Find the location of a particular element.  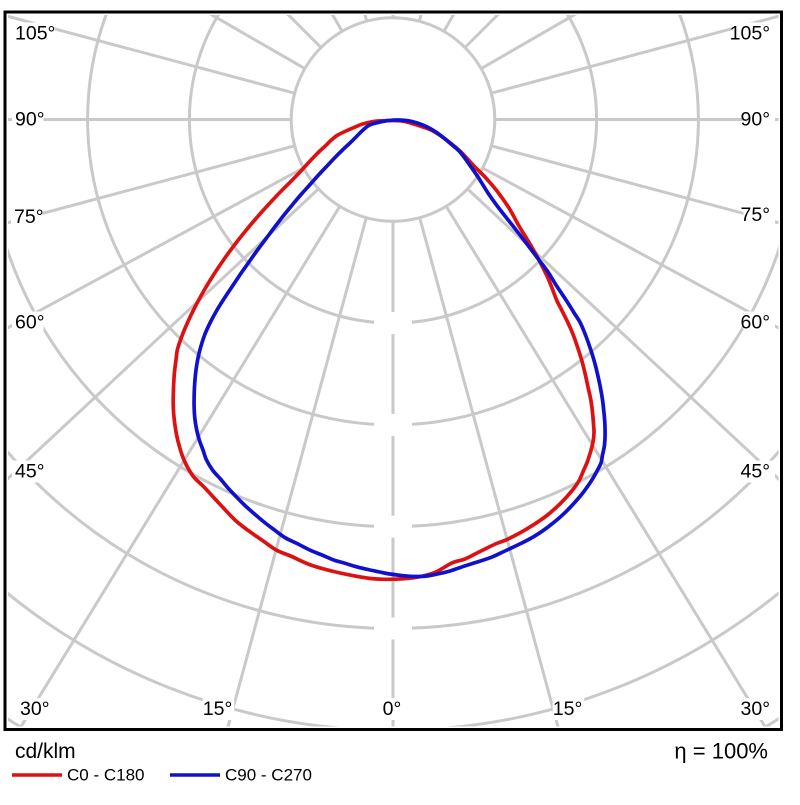

svg-text: C0 - C180 is located at coordinates (105, 775).